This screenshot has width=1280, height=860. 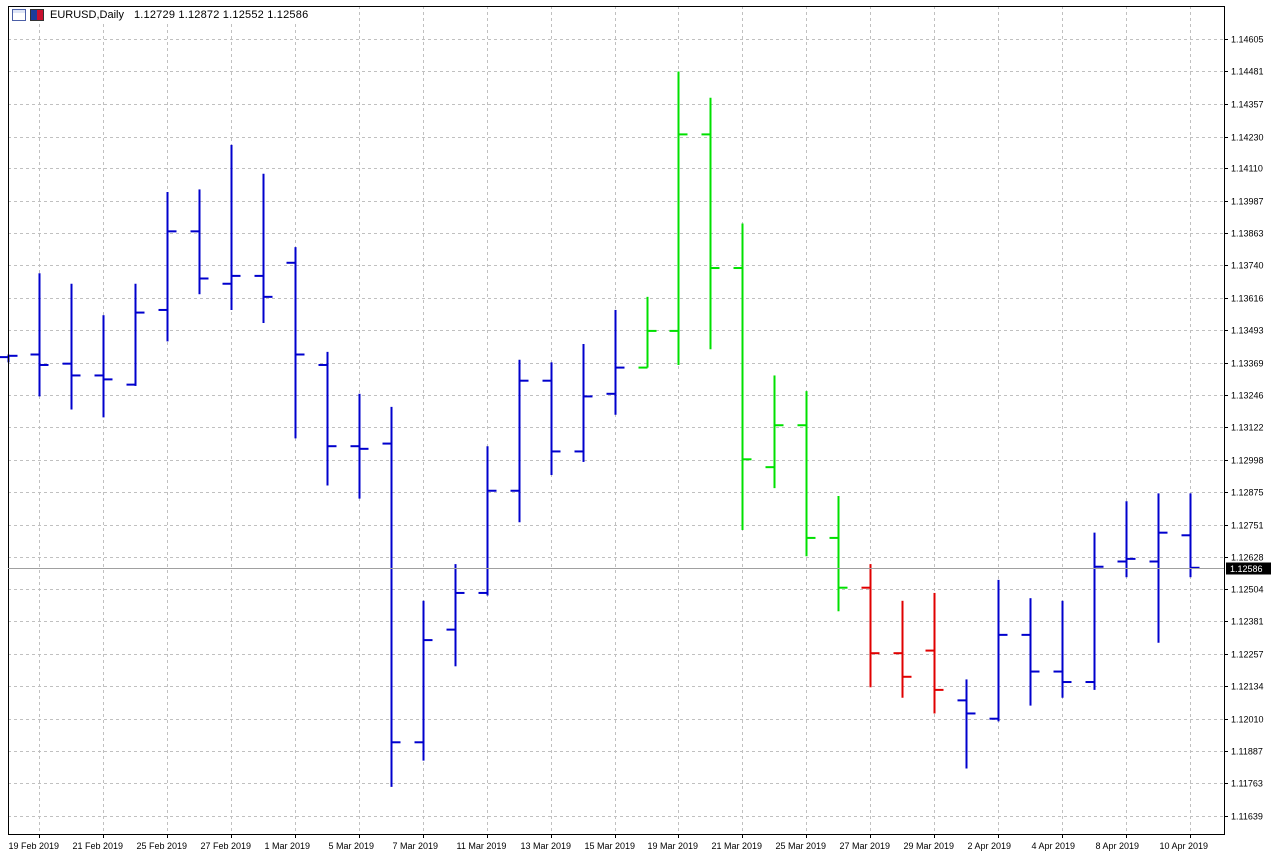 What do you see at coordinates (1247, 234) in the screenshot?
I see `price-tick-label: 1.13863` at bounding box center [1247, 234].